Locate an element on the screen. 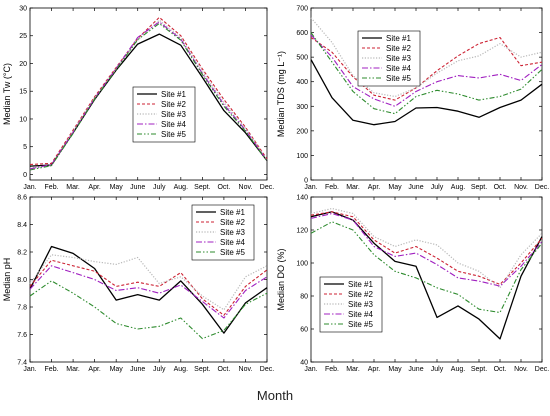 This screenshot has height=416, width=550. x-axis-title: Month is located at coordinates (275, 395).